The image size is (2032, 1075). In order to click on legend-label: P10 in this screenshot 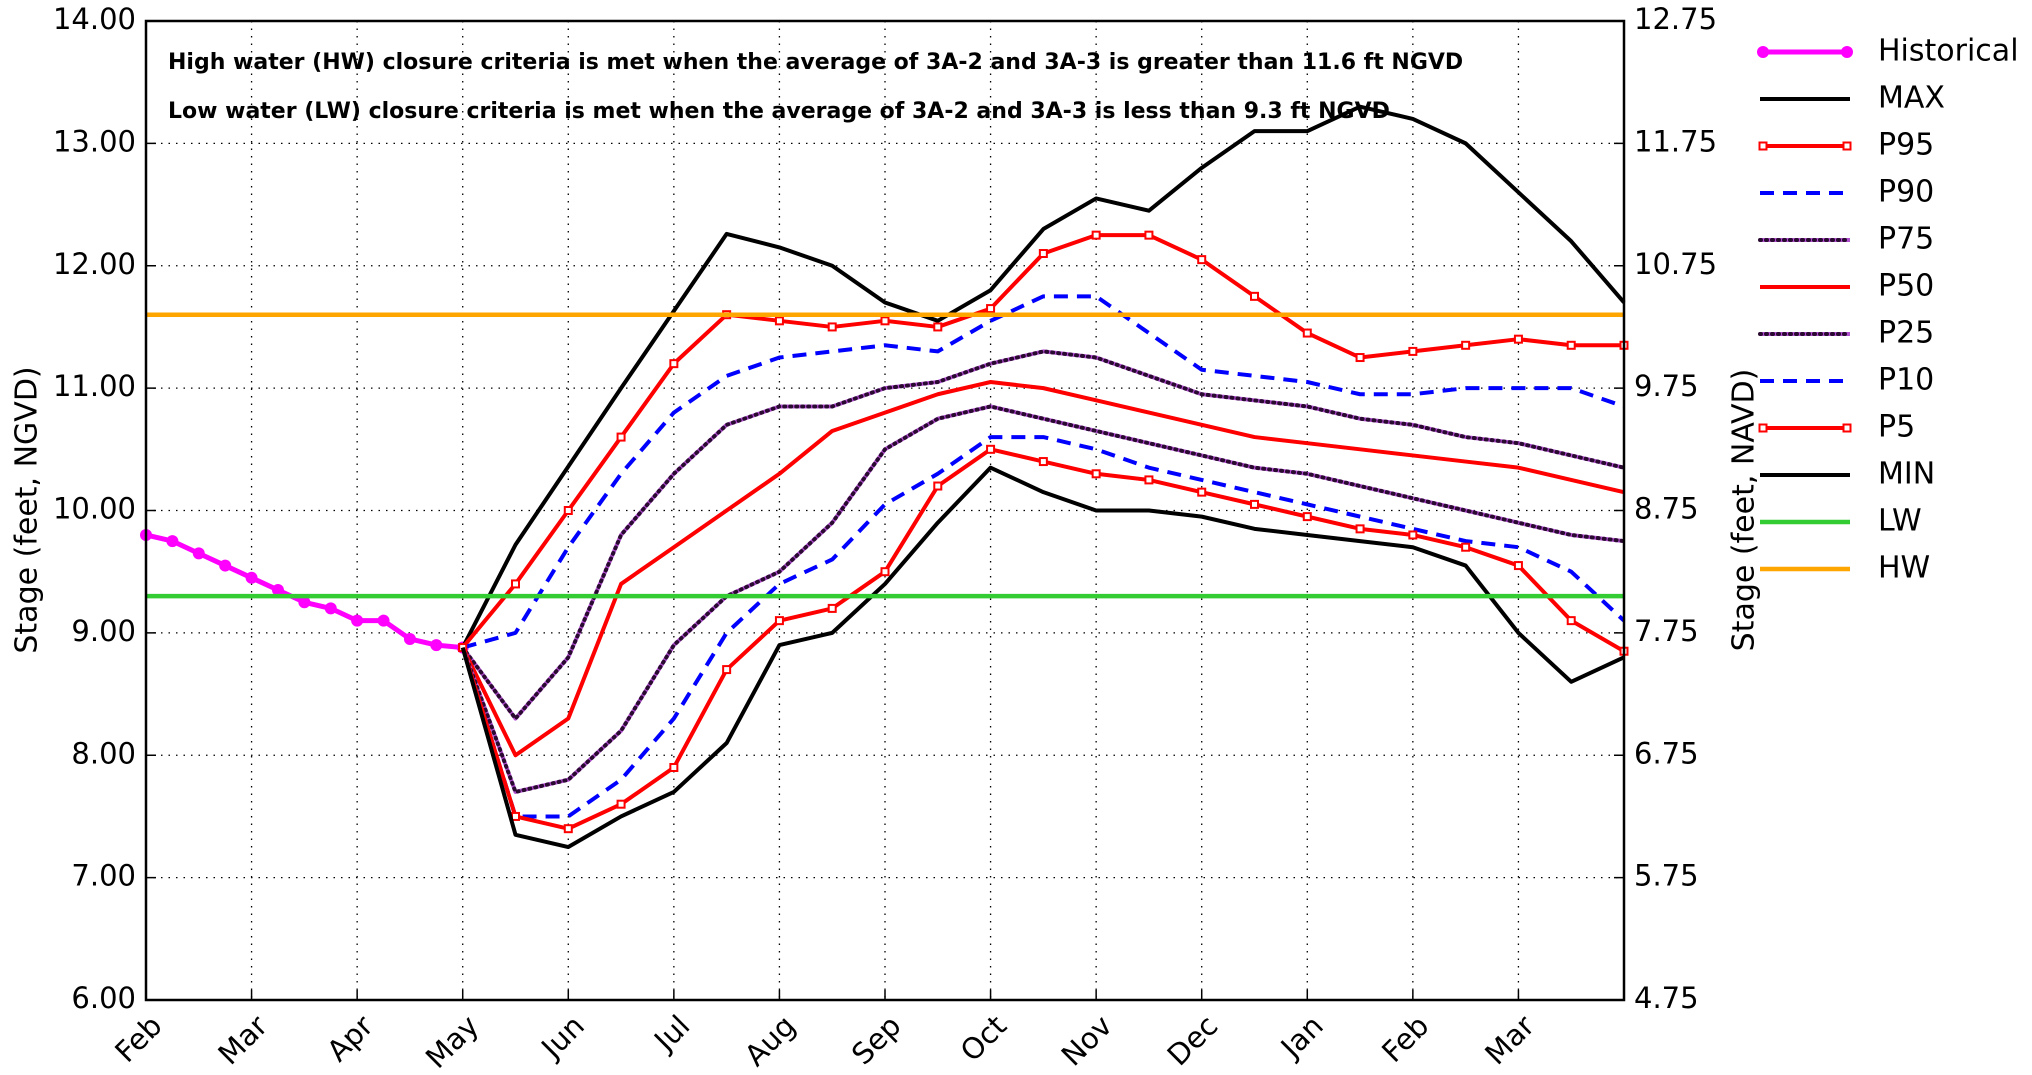, I will do `click(1906, 380)`.